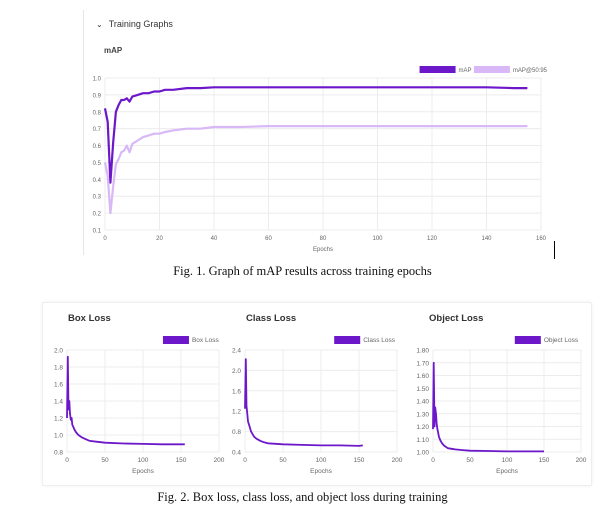  I want to click on y-tick-label: 1.30, so click(422, 414).